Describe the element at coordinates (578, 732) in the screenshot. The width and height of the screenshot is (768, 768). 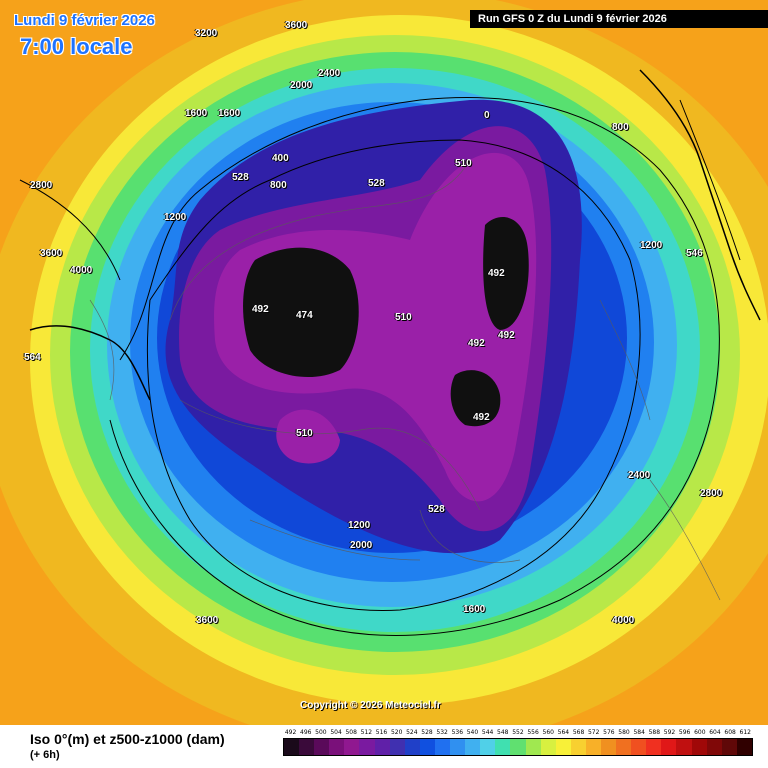
I see `scale-tick-label: 568` at that location.